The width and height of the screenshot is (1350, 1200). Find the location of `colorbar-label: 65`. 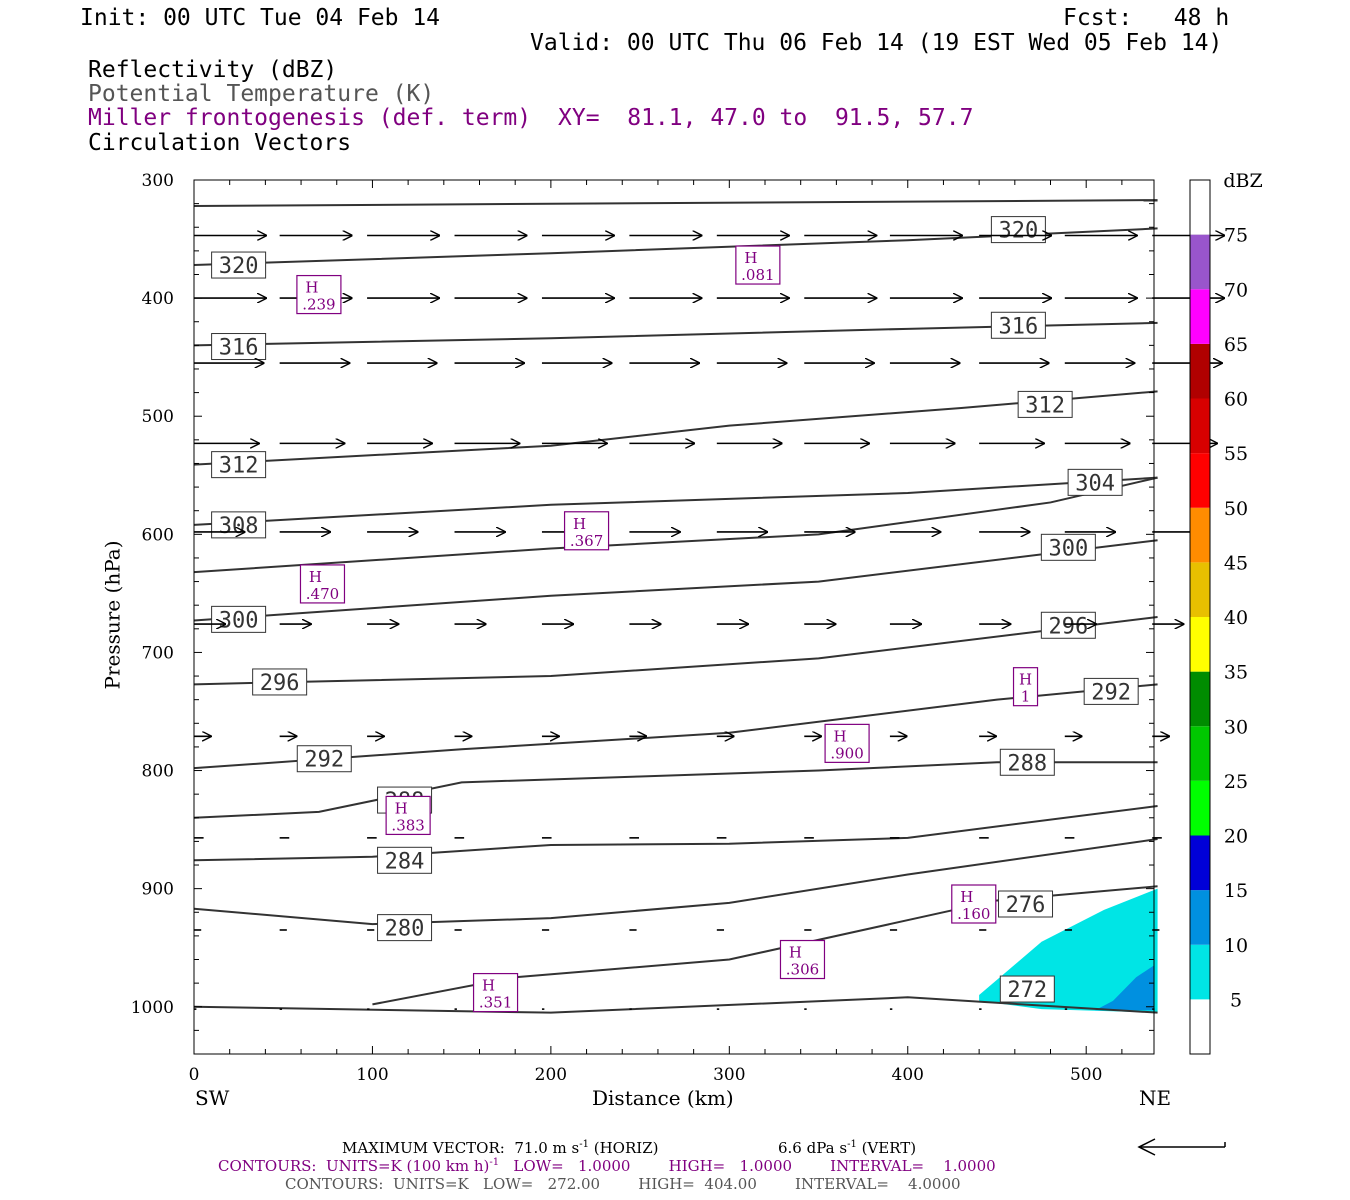

colorbar-label: 65 is located at coordinates (1236, 345).